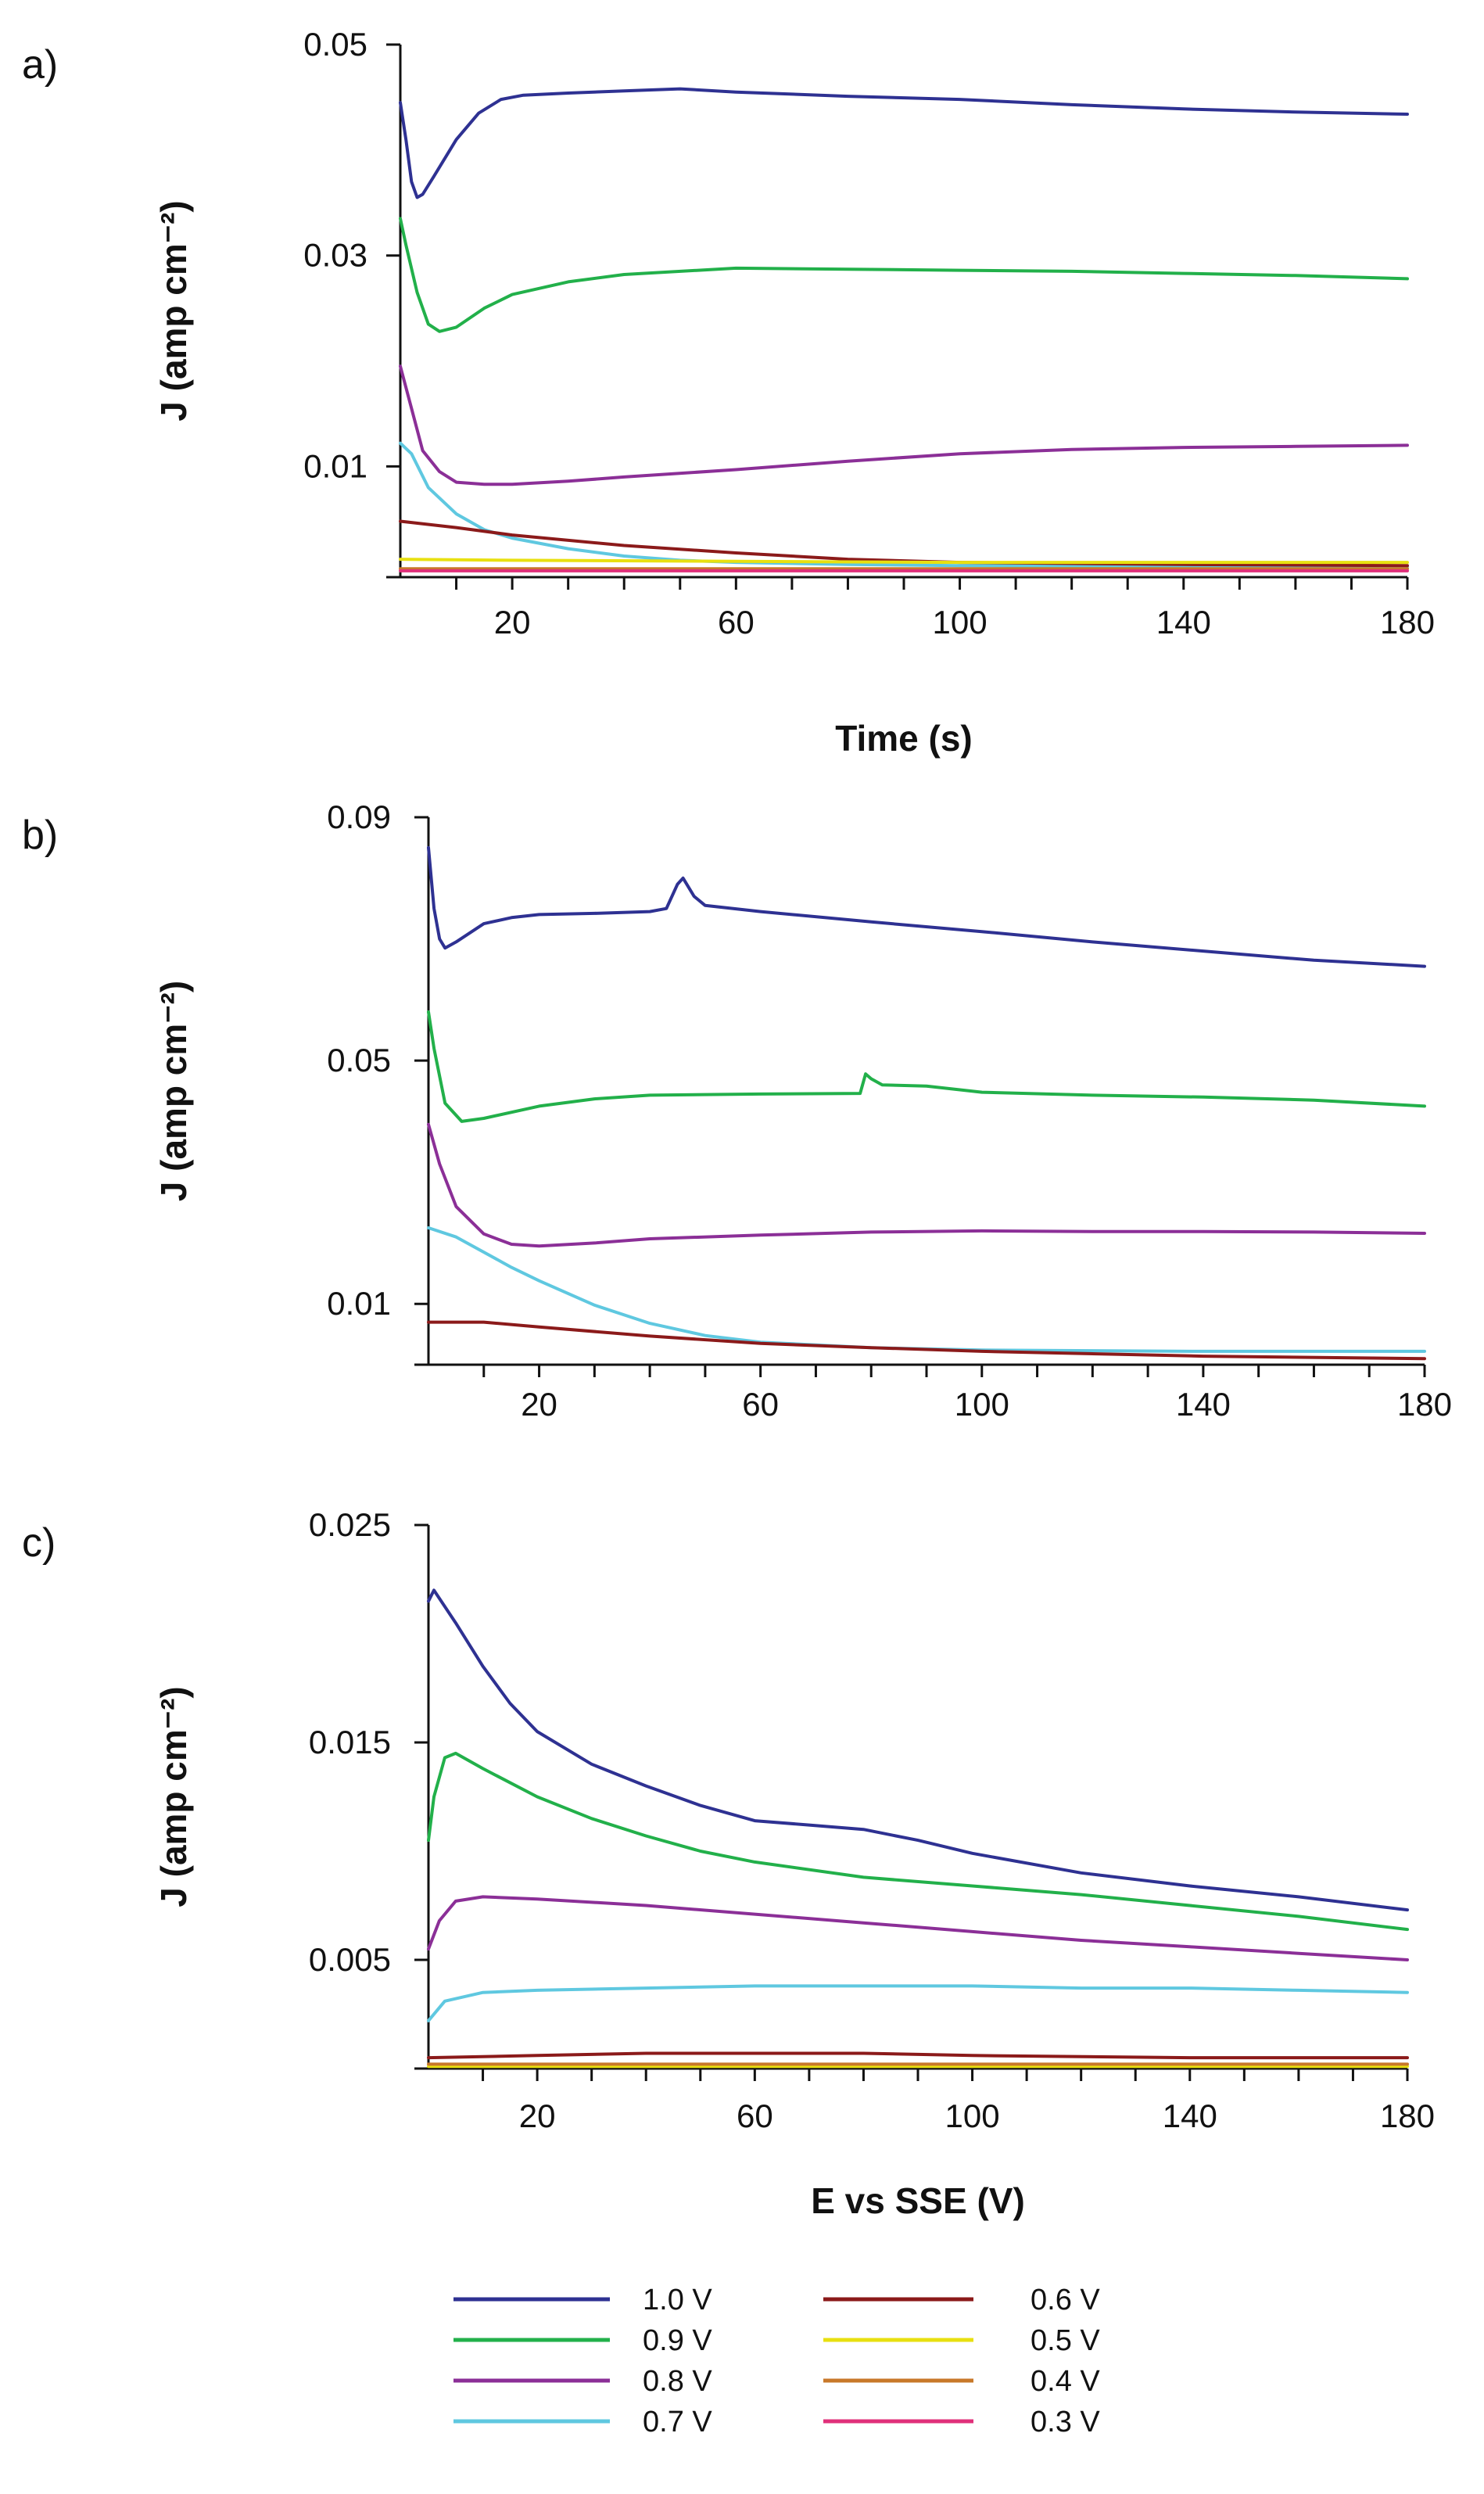 This screenshot has height=2494, width=1484. I want to click on legend-label-0-8-v: 0.8 V, so click(677, 2381).